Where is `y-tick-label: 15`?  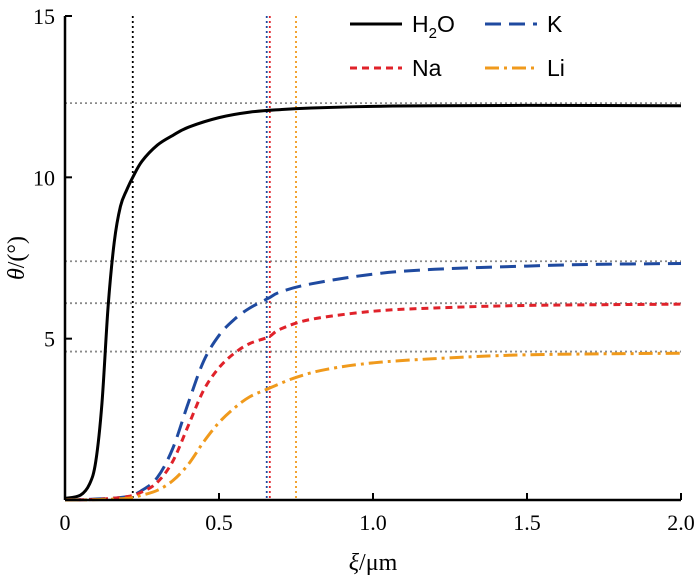
y-tick-label: 15 is located at coordinates (44, 16).